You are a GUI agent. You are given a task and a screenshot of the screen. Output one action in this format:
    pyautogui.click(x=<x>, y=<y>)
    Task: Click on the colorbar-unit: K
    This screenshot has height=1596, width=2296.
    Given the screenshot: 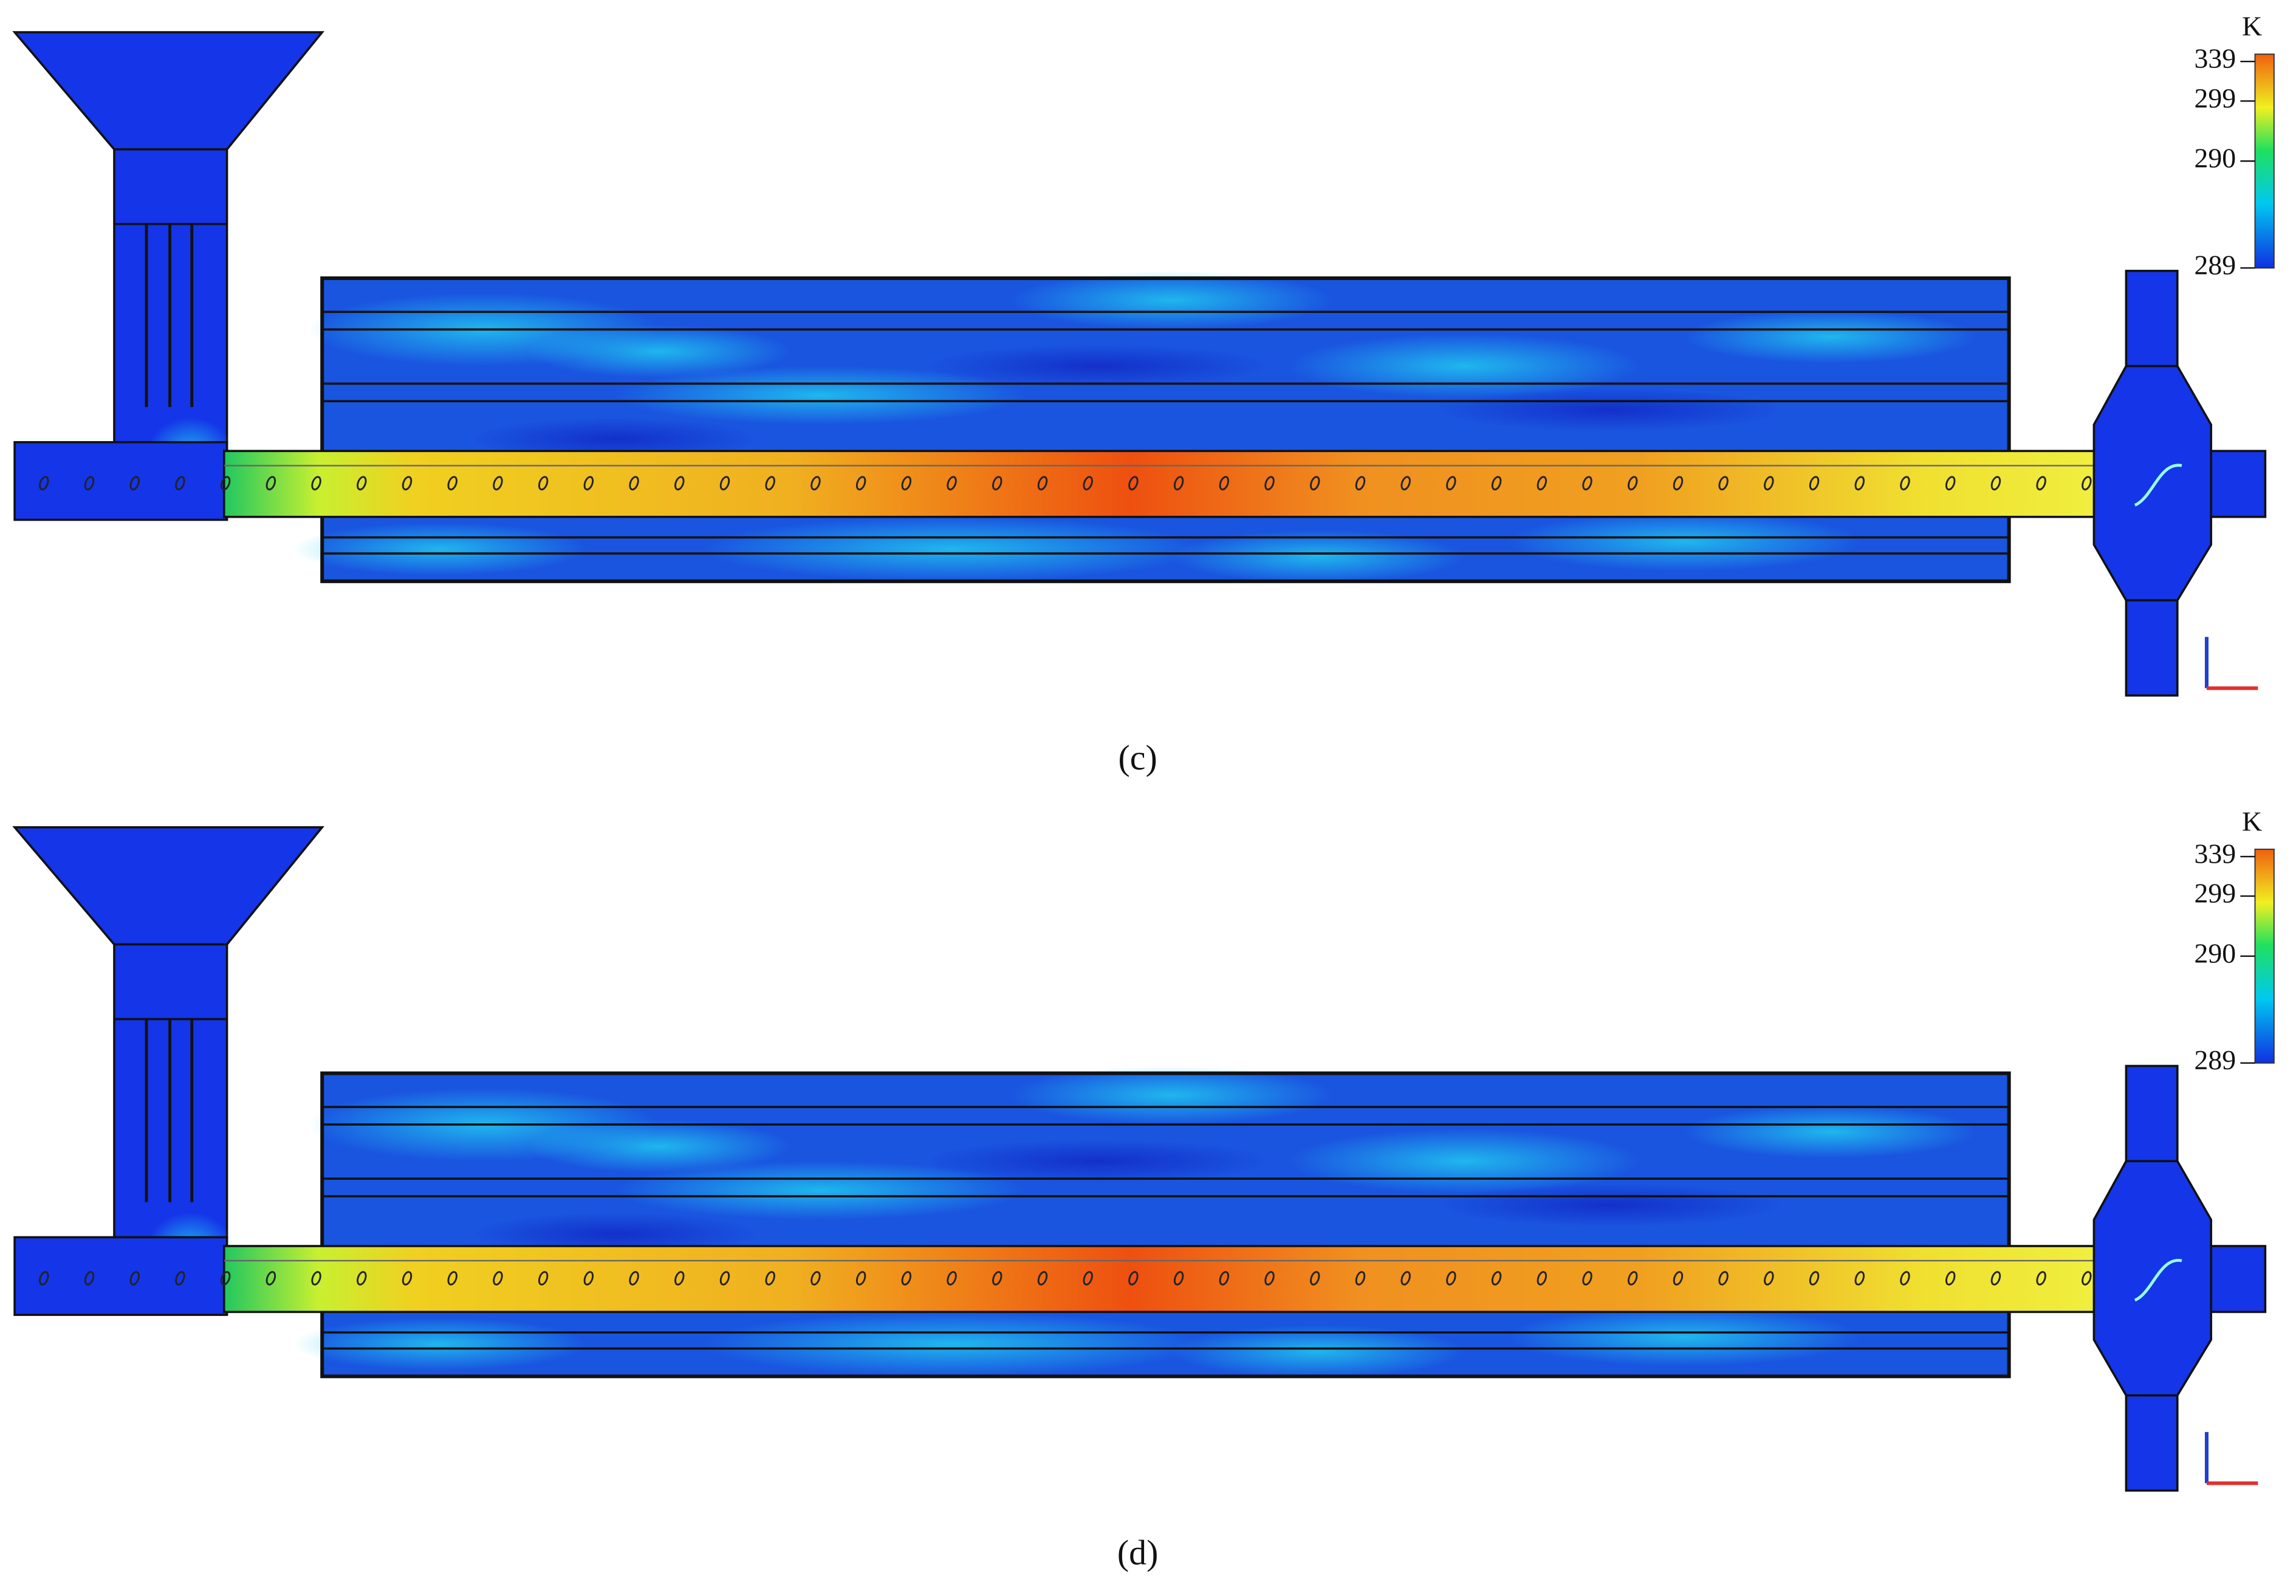 What is the action you would take?
    pyautogui.click(x=2252, y=821)
    